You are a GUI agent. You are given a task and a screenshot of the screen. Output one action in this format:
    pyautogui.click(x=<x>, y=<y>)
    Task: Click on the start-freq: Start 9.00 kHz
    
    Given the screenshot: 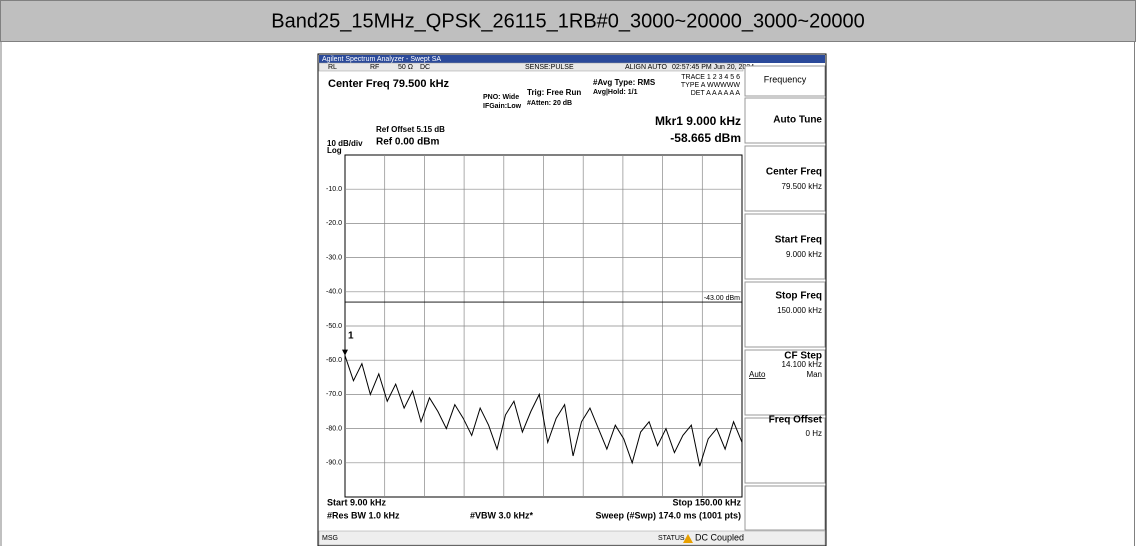 What is the action you would take?
    pyautogui.click(x=357, y=502)
    